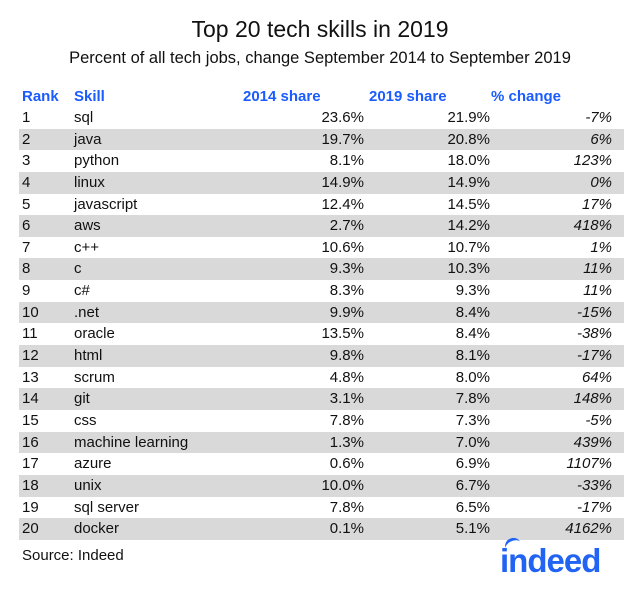 The height and width of the screenshot is (596, 640). What do you see at coordinates (342, 485) in the screenshot?
I see `cell-2014-share: 10.0%` at bounding box center [342, 485].